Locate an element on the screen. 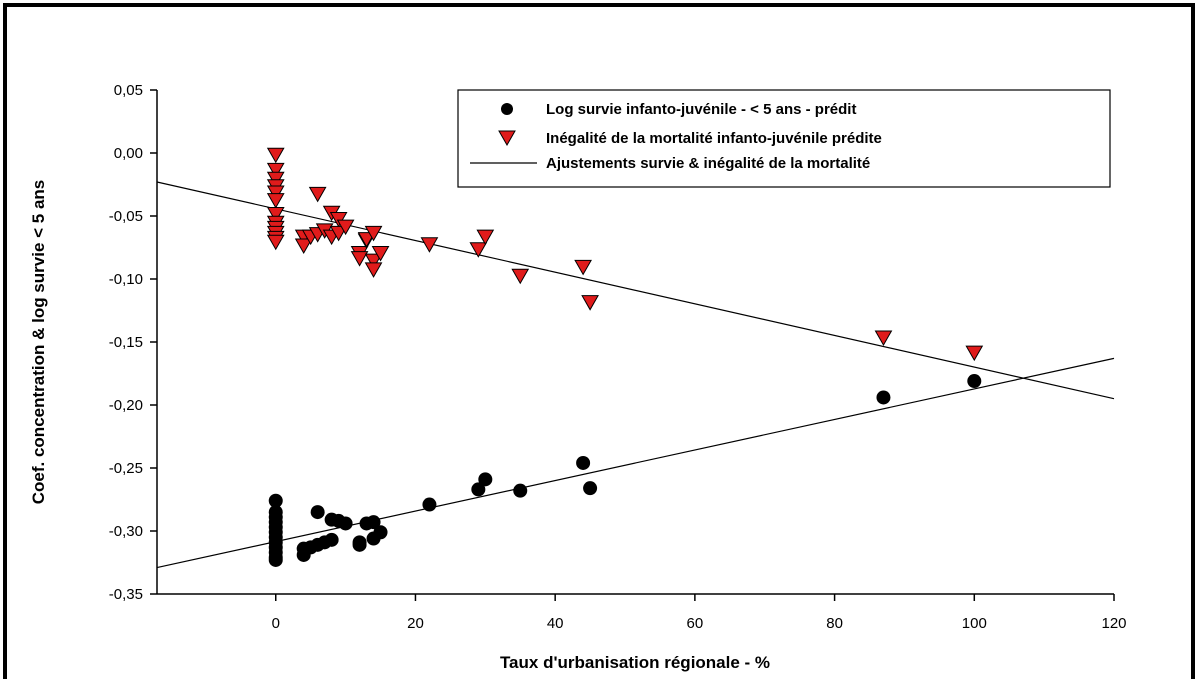  x-tick-label: 0 is located at coordinates (276, 623).